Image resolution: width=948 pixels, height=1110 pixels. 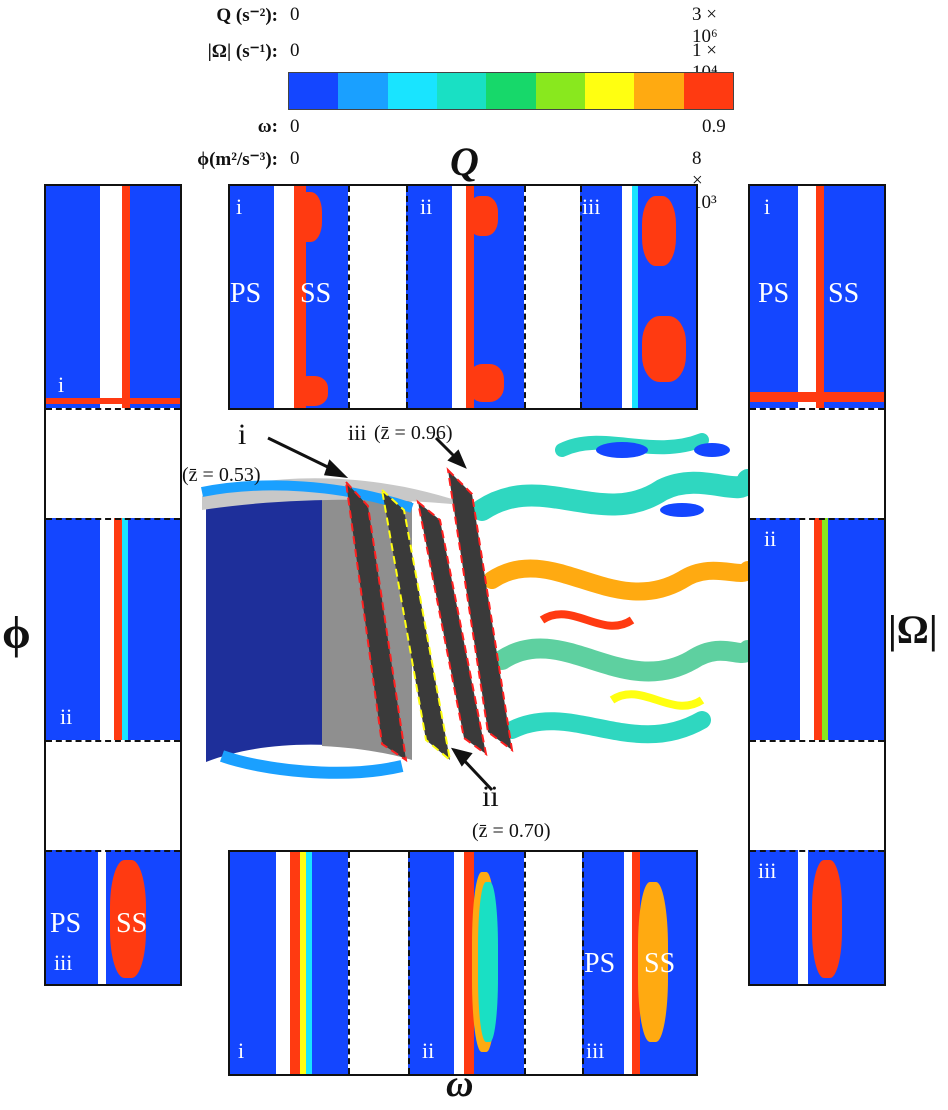 I want to click on phi-ps-label: PS, so click(x=66, y=923).